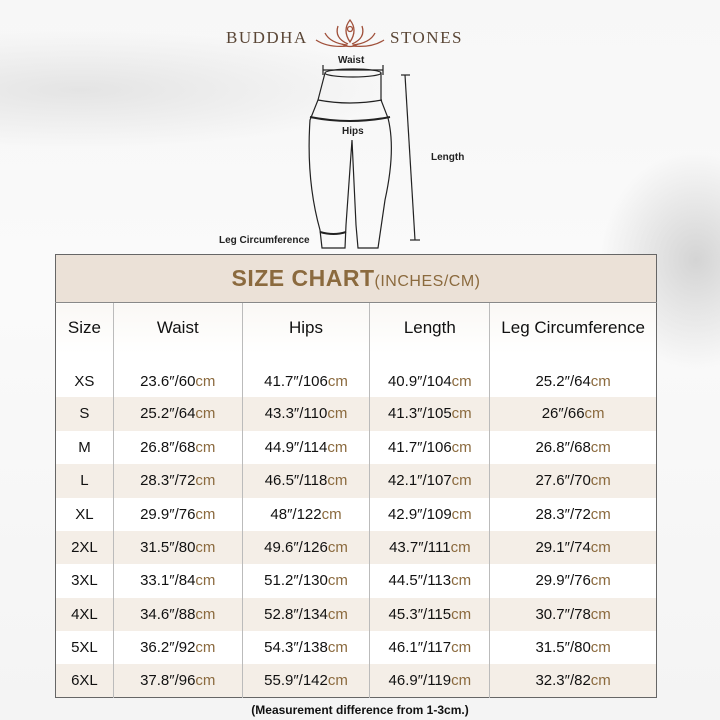 The image size is (720, 720). What do you see at coordinates (429, 580) in the screenshot?
I see `cell-length: 44.5″/113cm` at bounding box center [429, 580].